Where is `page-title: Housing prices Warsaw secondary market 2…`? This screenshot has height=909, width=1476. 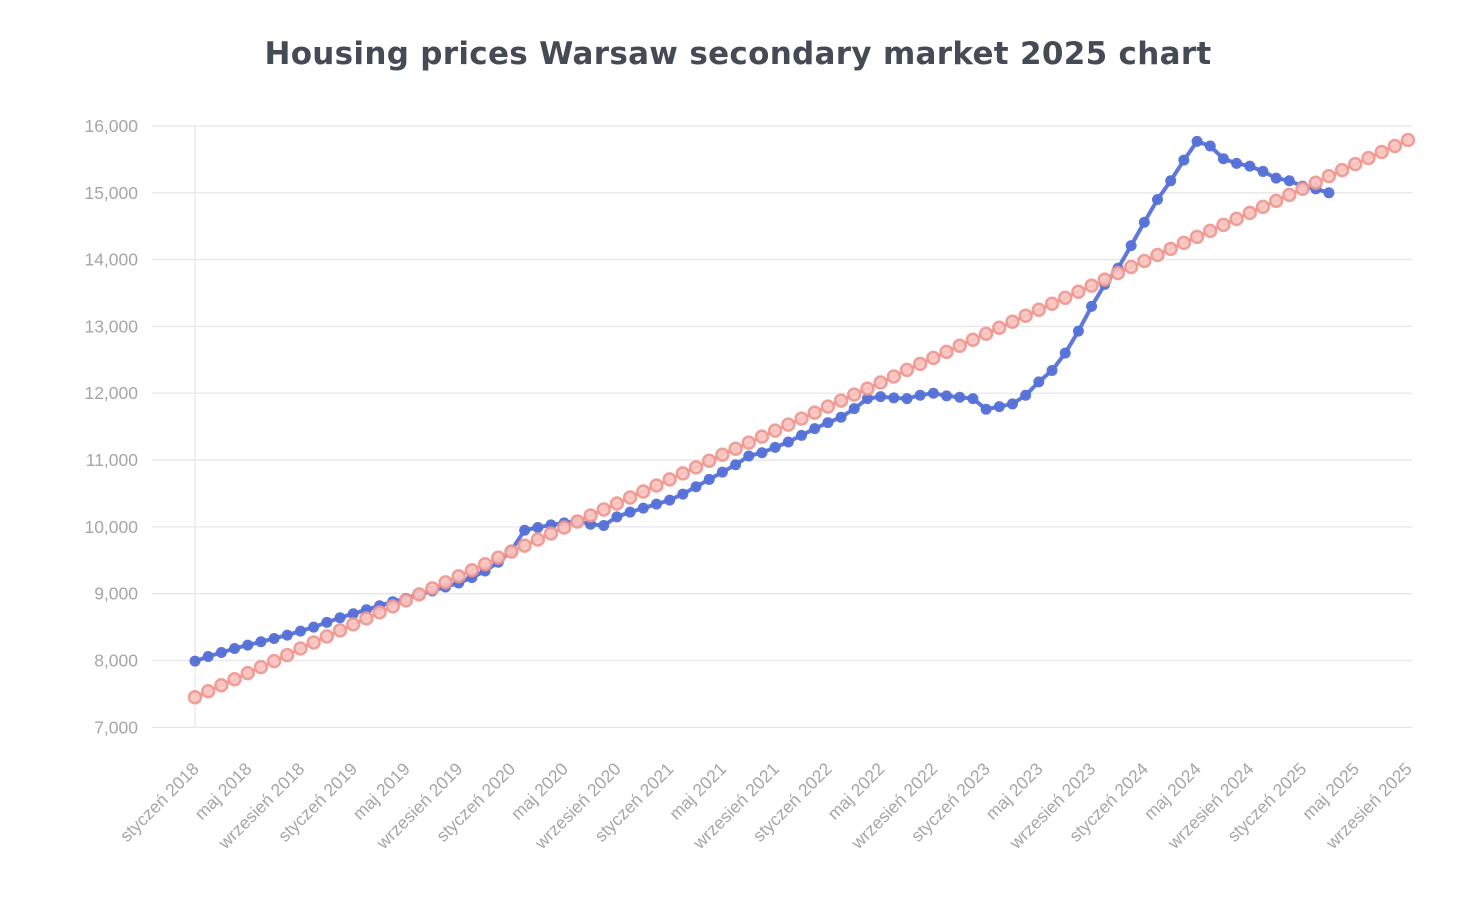
page-title: Housing prices Warsaw secondary market 2… is located at coordinates (738, 54).